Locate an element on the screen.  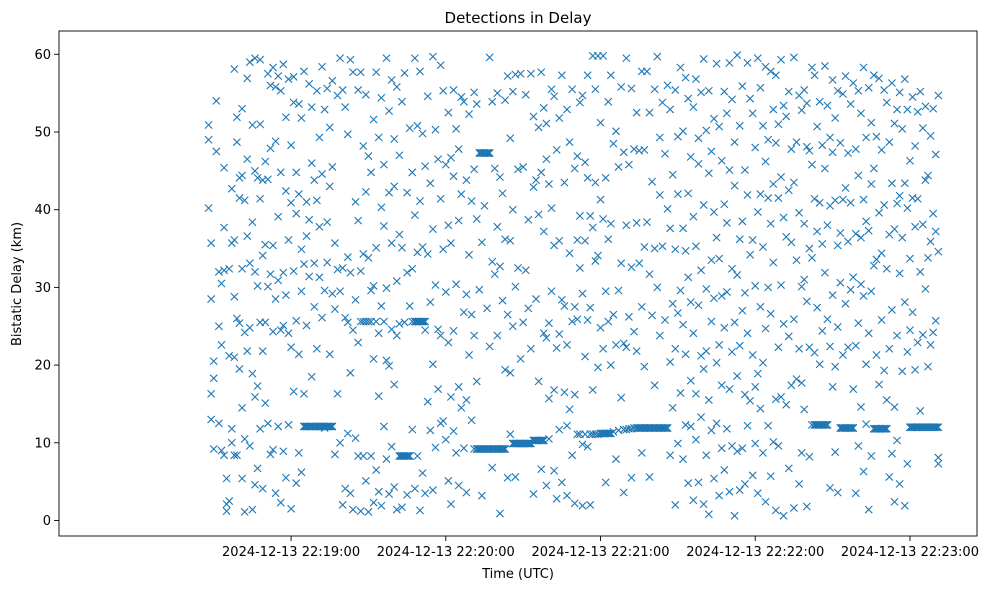
y-tick-label: 30 is located at coordinates (42, 288).